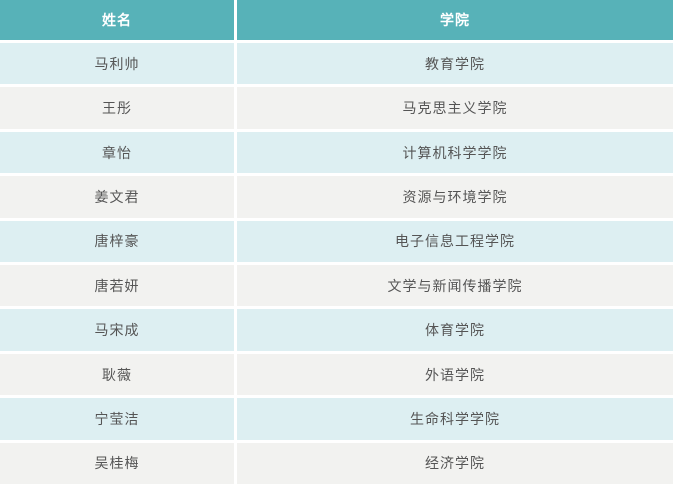  I want to click on cell-college: 经济学院, so click(455, 463).